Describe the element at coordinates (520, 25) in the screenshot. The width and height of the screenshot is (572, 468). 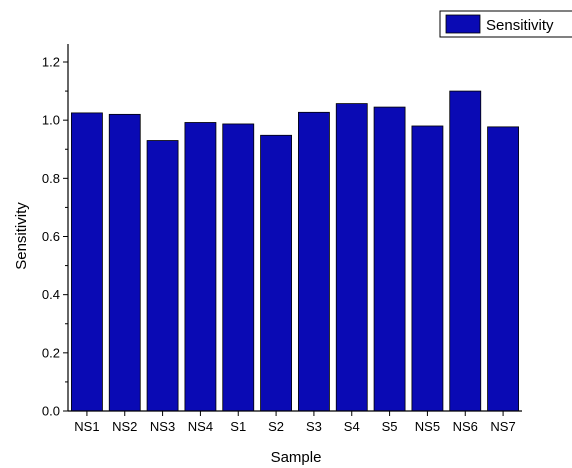
I see `legend-label: Sensitivity` at that location.